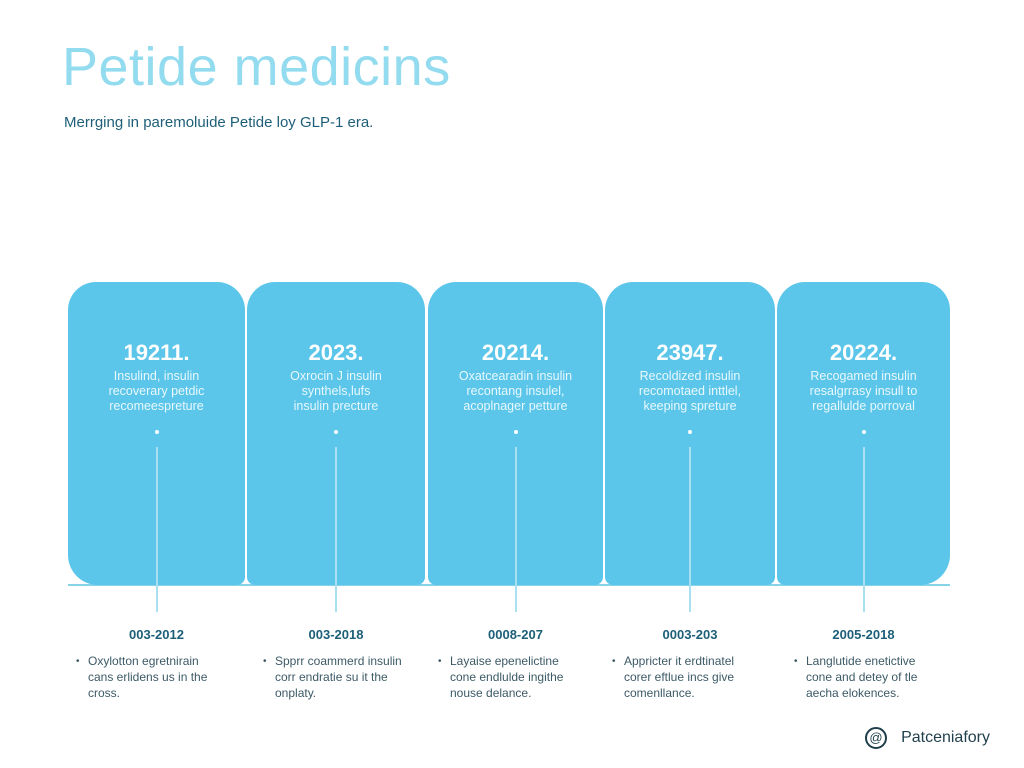 This screenshot has width=1024, height=768. I want to click on note-text: corer eftlue incs give, so click(679, 677).